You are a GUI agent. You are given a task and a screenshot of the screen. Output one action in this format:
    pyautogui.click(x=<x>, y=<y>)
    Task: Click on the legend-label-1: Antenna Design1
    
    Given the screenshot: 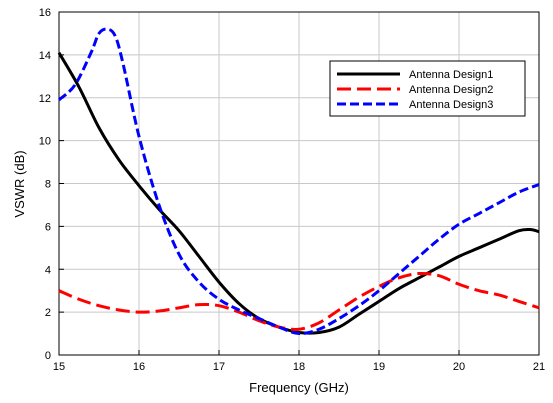 What is the action you would take?
    pyautogui.click(x=451, y=75)
    